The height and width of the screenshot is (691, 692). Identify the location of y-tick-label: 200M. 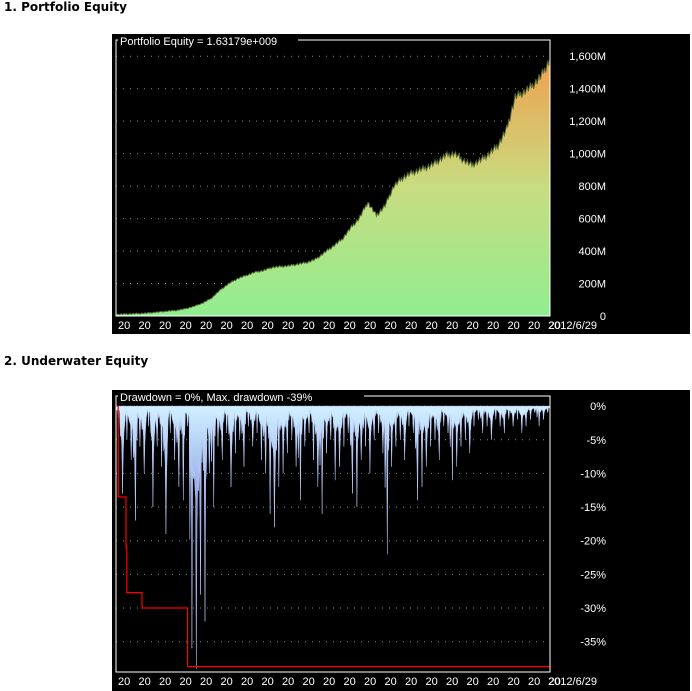
(592, 285).